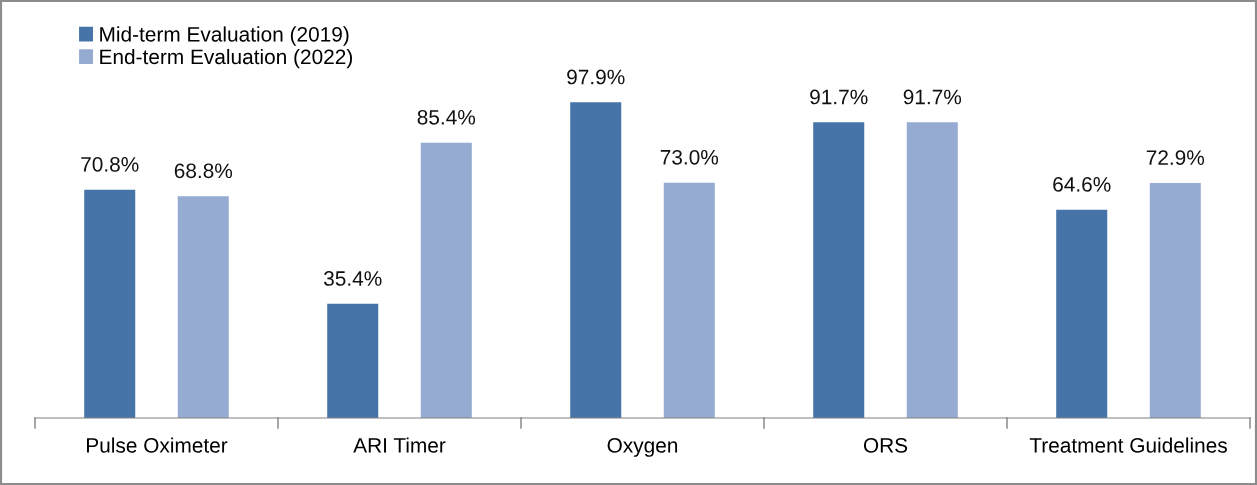 The image size is (1257, 485). I want to click on x-tick-label: ARI Timer, so click(399, 445).